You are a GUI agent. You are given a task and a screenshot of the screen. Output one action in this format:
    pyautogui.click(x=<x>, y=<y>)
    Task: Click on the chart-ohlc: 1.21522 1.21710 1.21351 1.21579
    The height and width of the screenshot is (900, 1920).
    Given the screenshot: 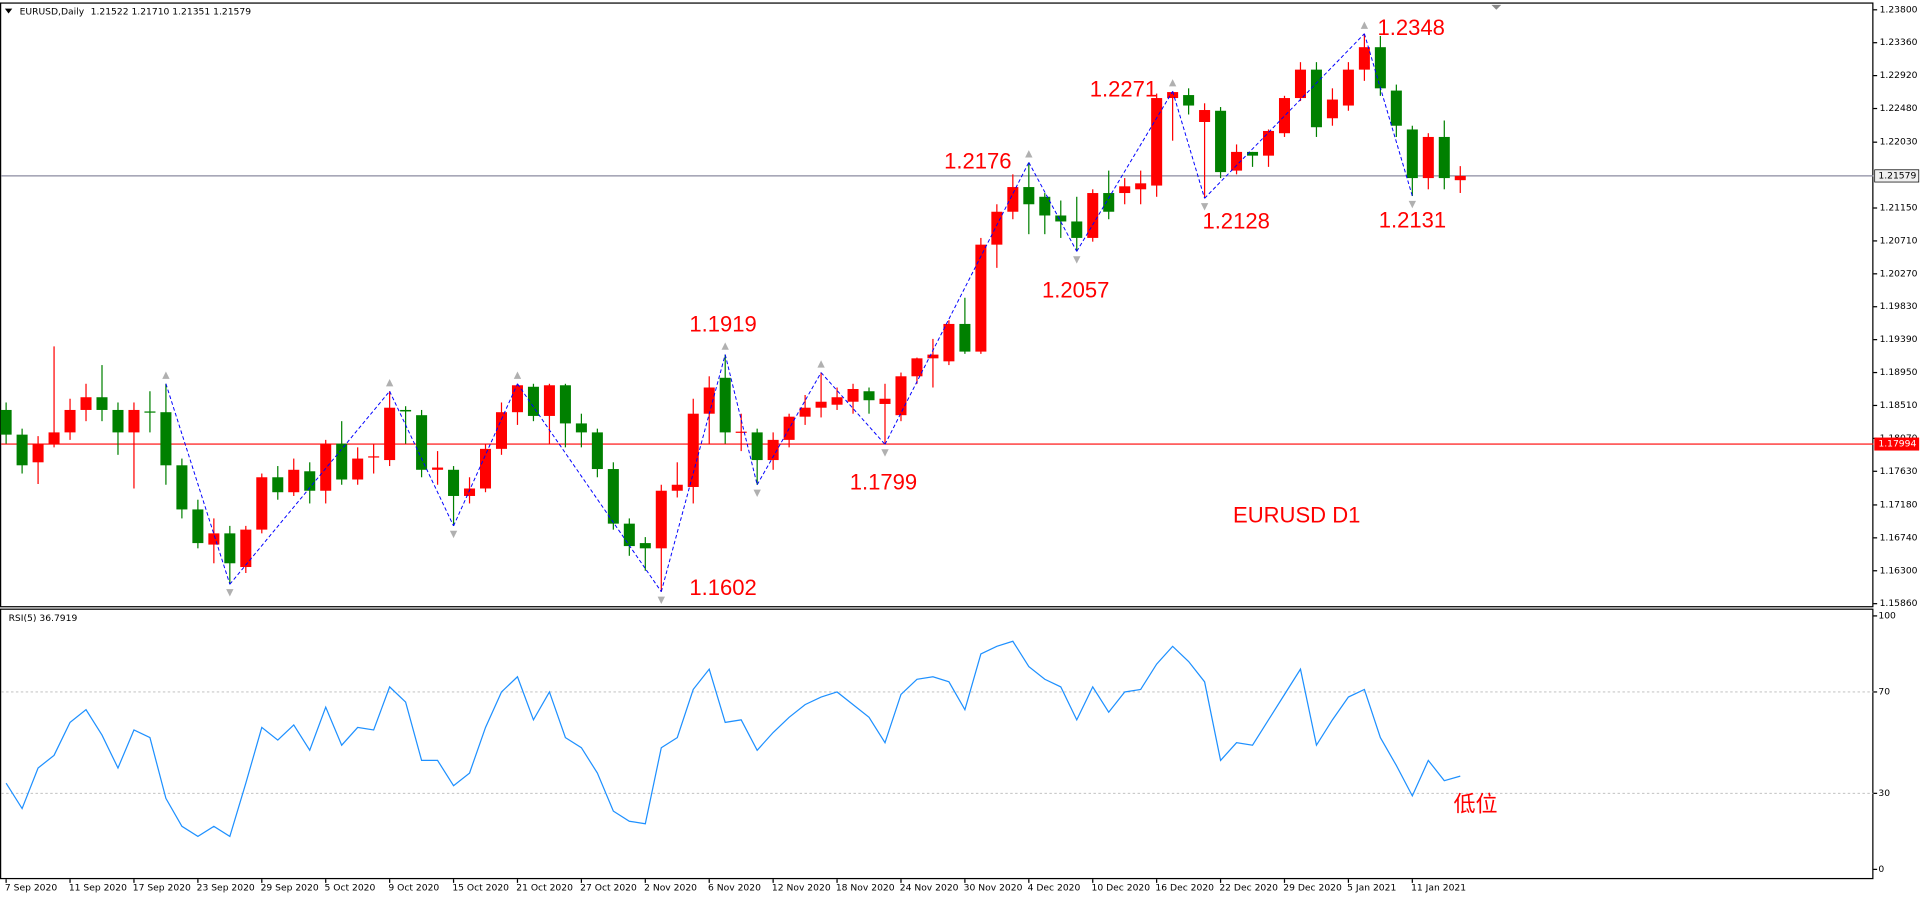 What is the action you would take?
    pyautogui.click(x=171, y=12)
    